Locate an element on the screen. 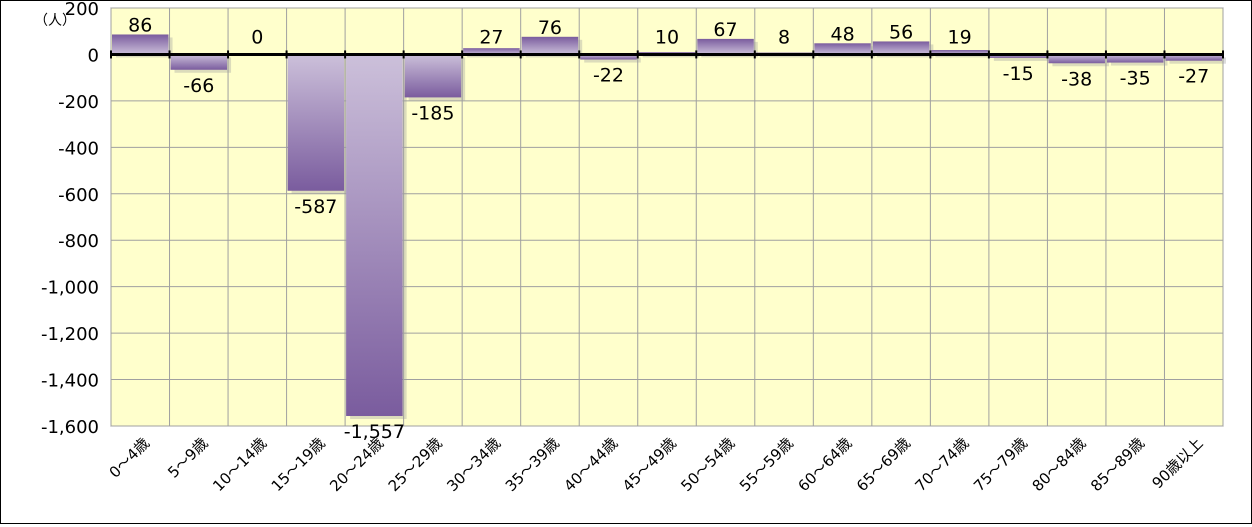 Image resolution: width=1252 pixels, height=527 pixels. y-tick-label: -1,600 is located at coordinates (70, 427).